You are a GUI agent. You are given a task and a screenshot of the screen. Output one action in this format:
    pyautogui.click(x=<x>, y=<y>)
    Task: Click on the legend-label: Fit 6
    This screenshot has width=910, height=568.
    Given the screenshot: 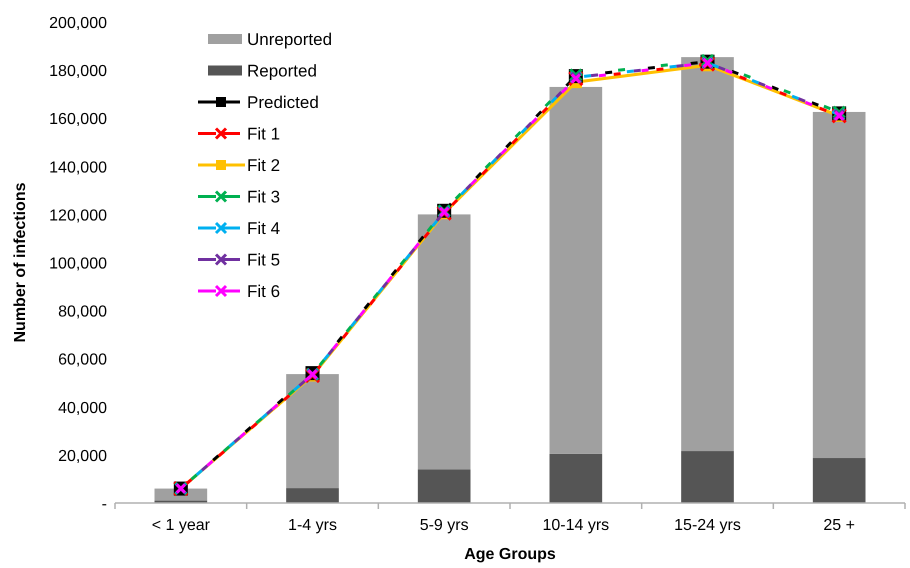 What is the action you would take?
    pyautogui.click(x=263, y=291)
    